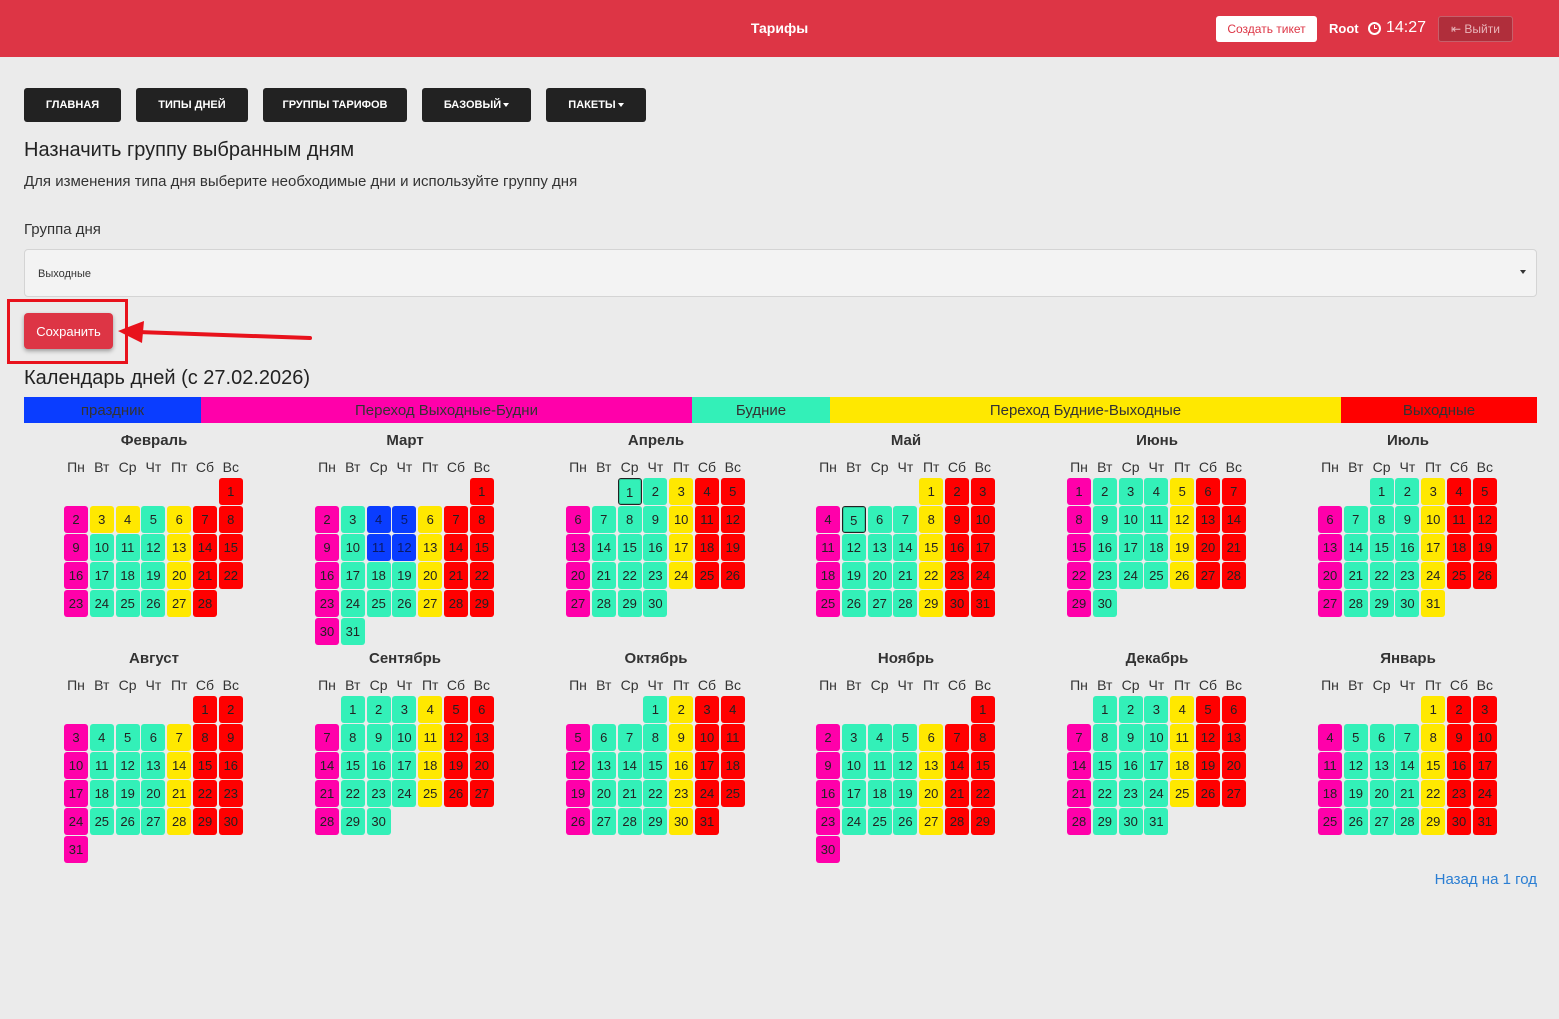  Describe the element at coordinates (1355, 603) in the screenshot. I see `calendar-day: 28` at that location.